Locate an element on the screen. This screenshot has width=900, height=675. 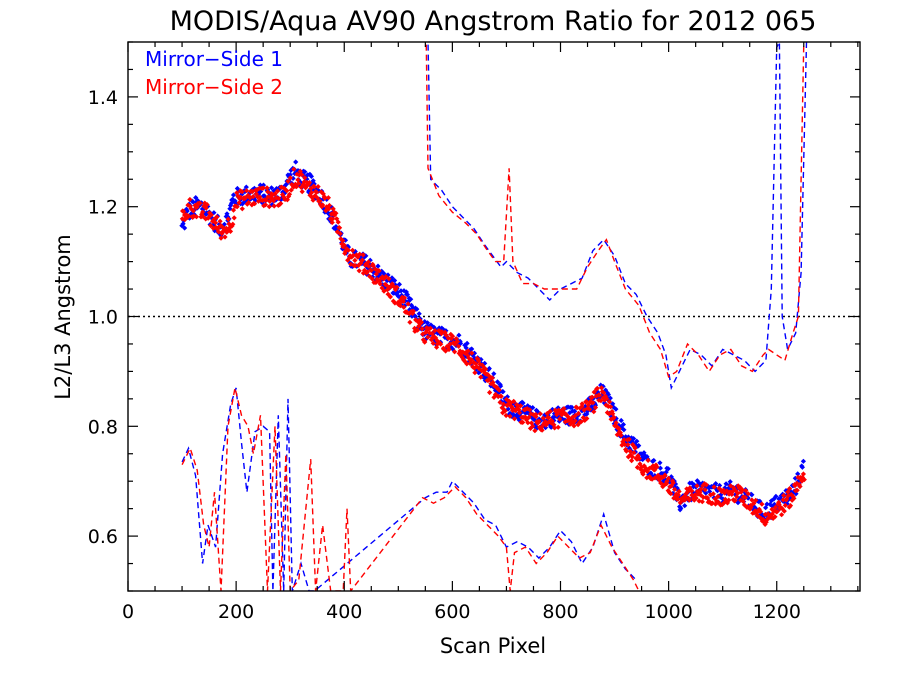
x-tick-label: 1200 is located at coordinates (777, 612).